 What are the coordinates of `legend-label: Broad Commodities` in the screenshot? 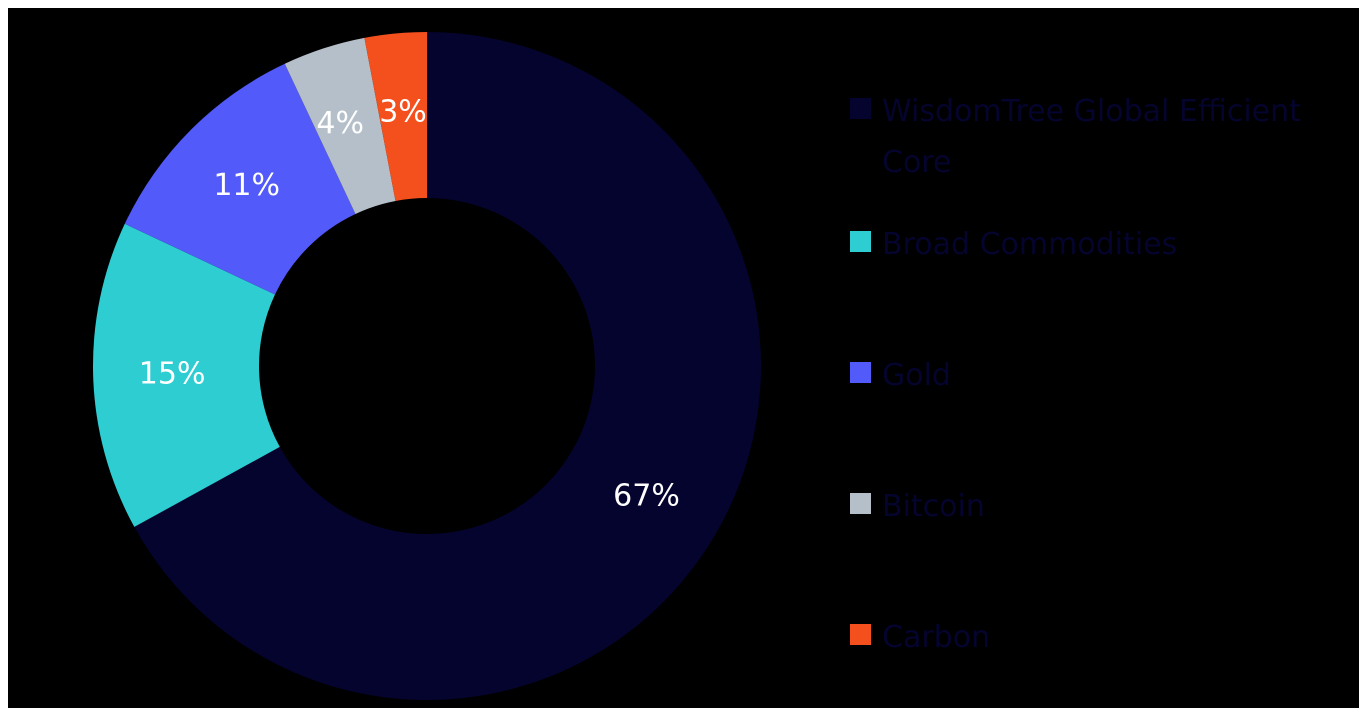 It's located at (1030, 244).